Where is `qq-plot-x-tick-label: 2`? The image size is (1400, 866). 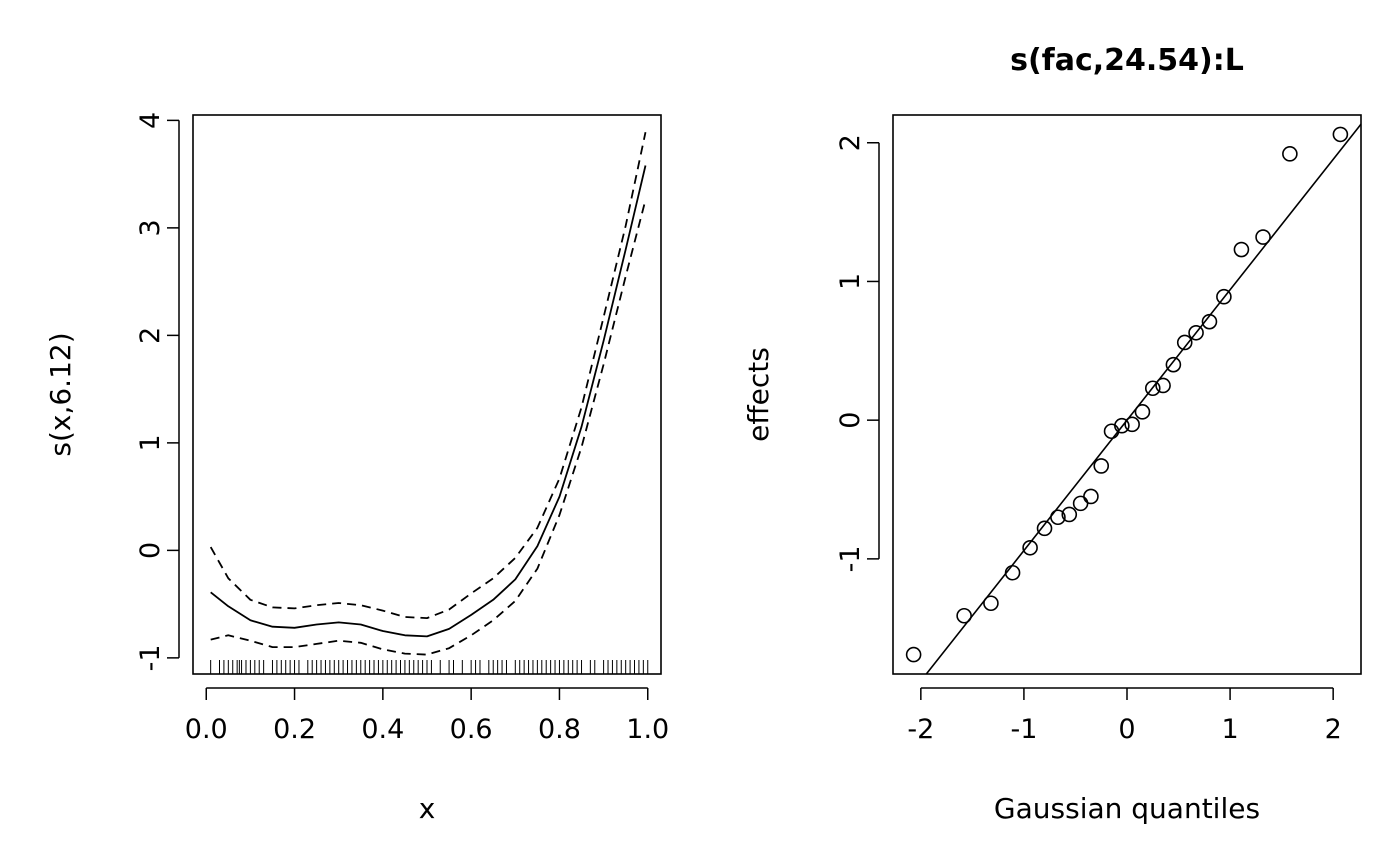
qq-plot-x-tick-label: 2 is located at coordinates (1333, 729).